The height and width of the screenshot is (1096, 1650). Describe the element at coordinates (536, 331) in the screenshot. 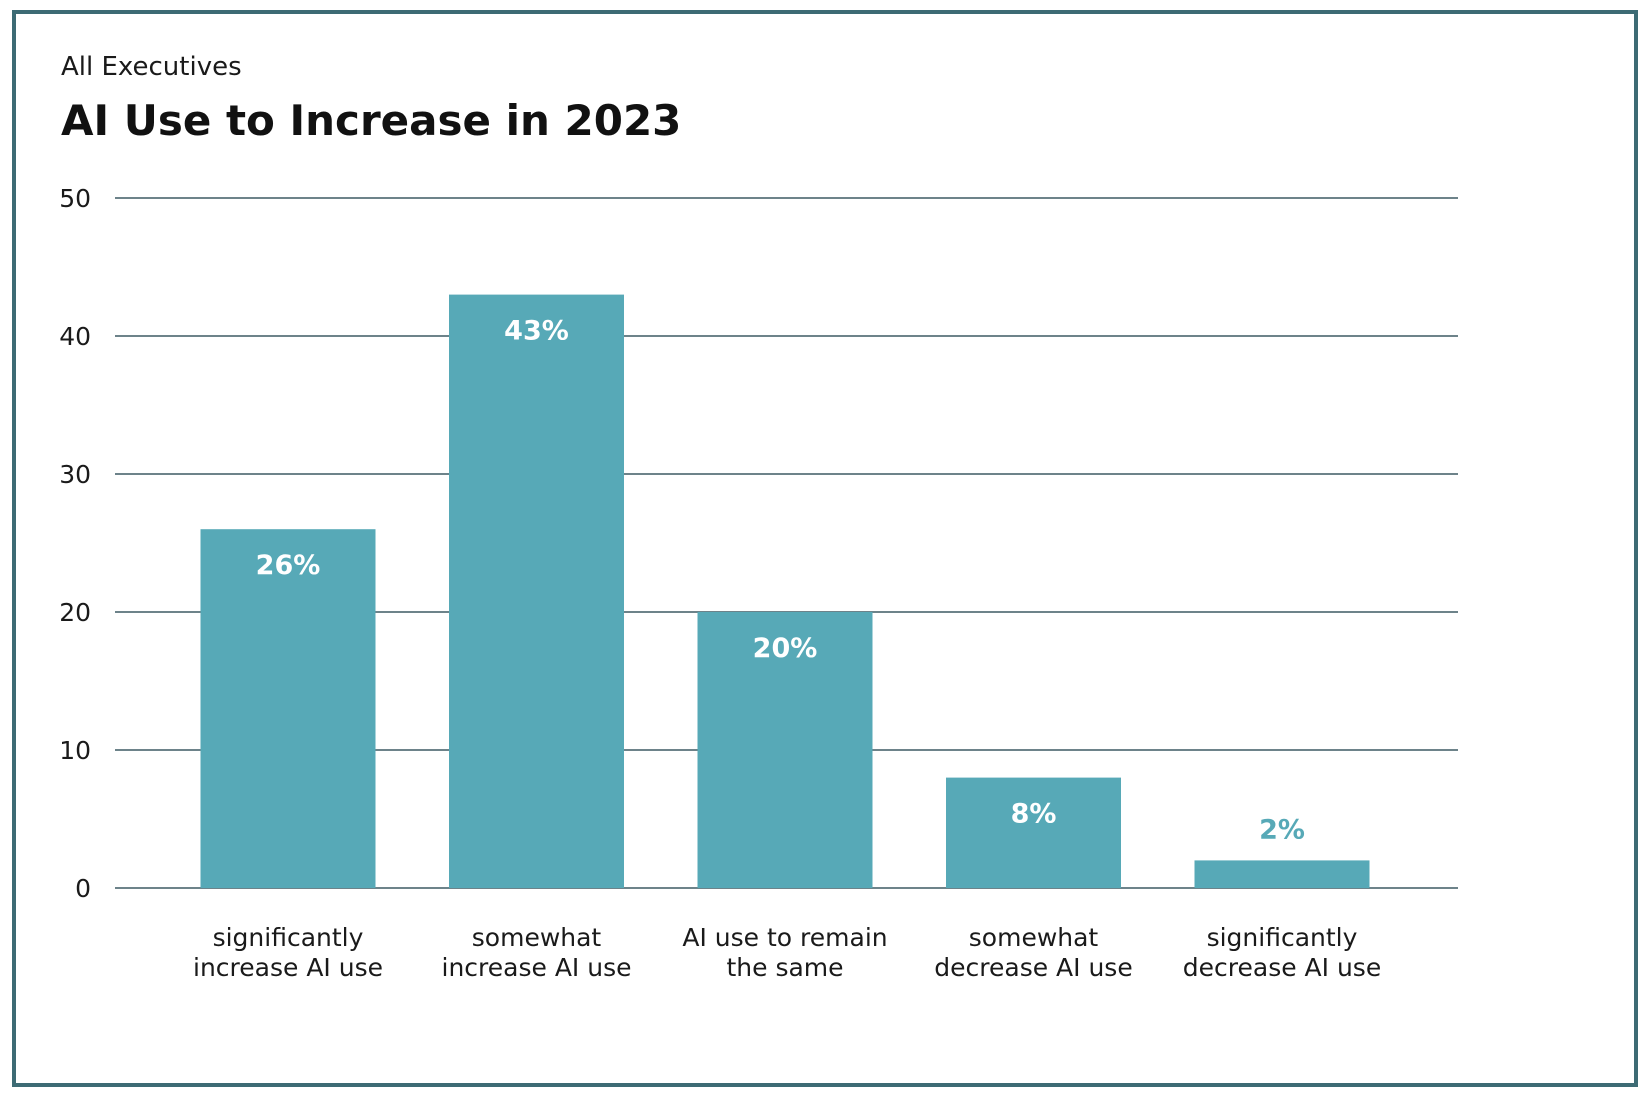

I see `data-label: 43%` at that location.